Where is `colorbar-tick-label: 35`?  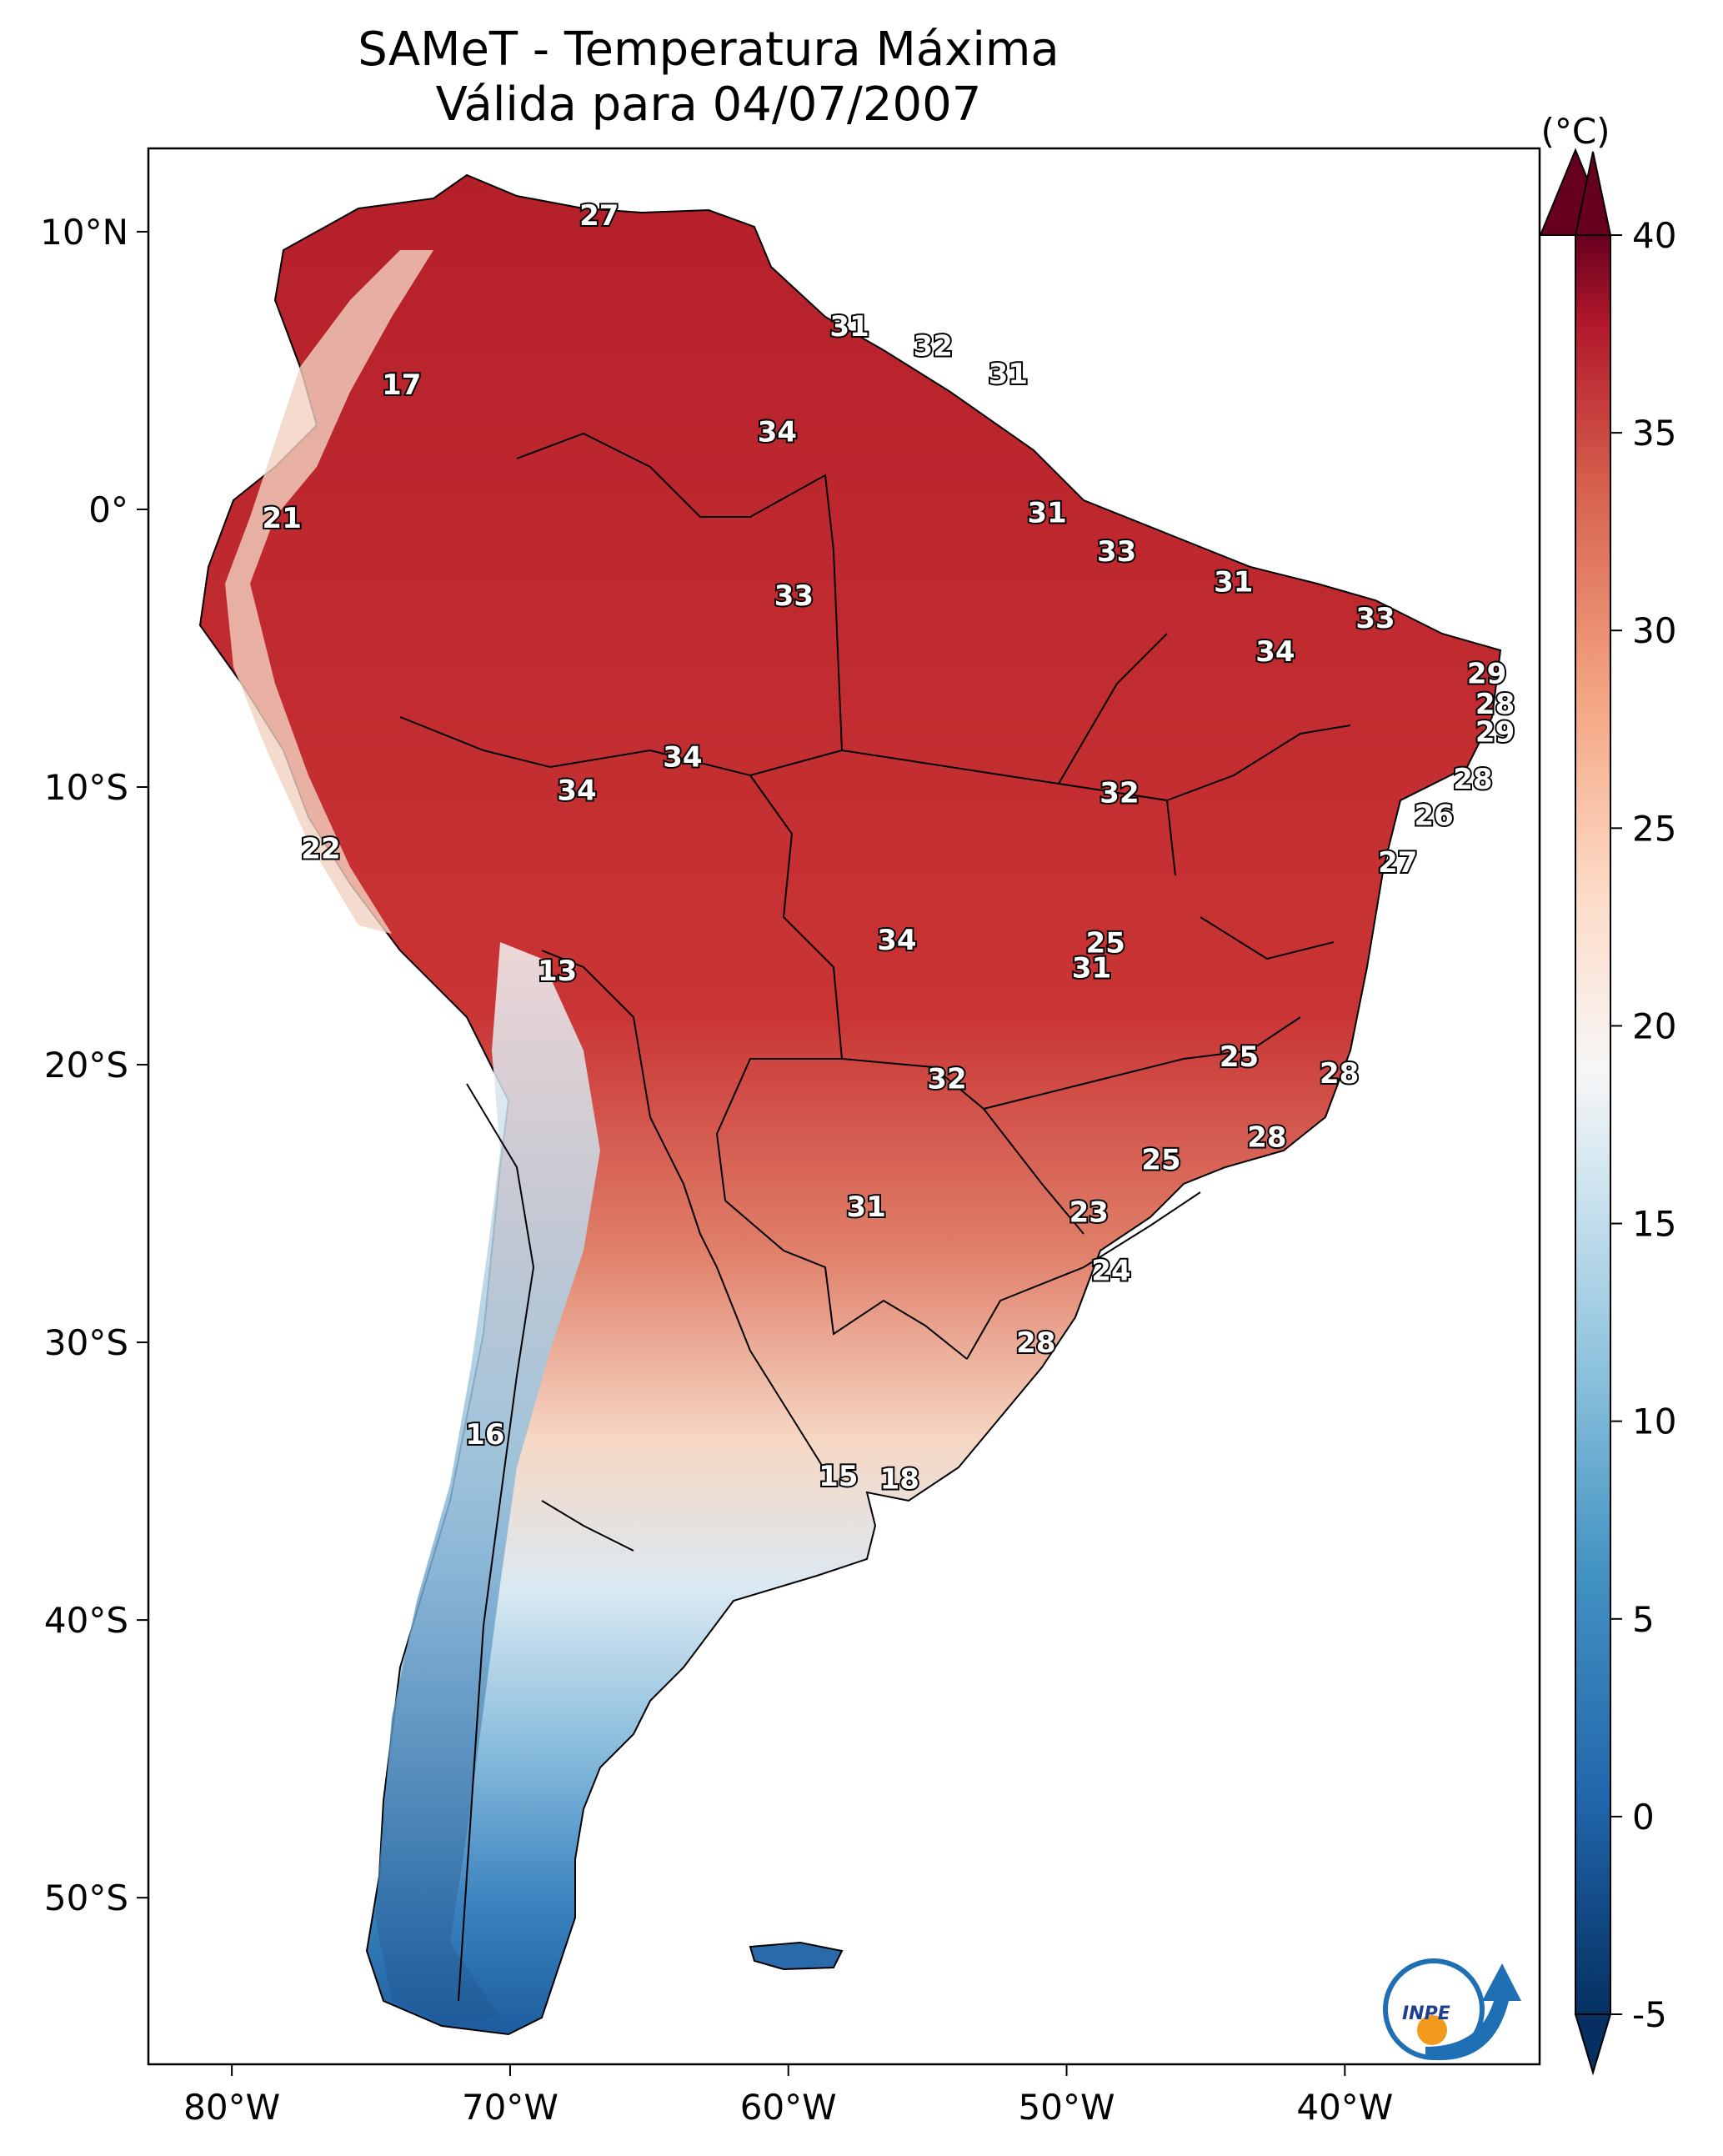
colorbar-tick-label: 35 is located at coordinates (1654, 433).